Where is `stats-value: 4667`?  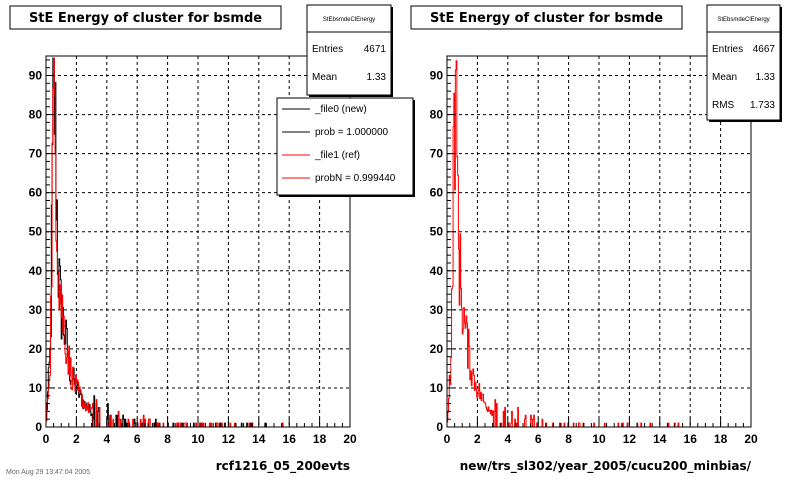 stats-value: 4667 is located at coordinates (764, 49).